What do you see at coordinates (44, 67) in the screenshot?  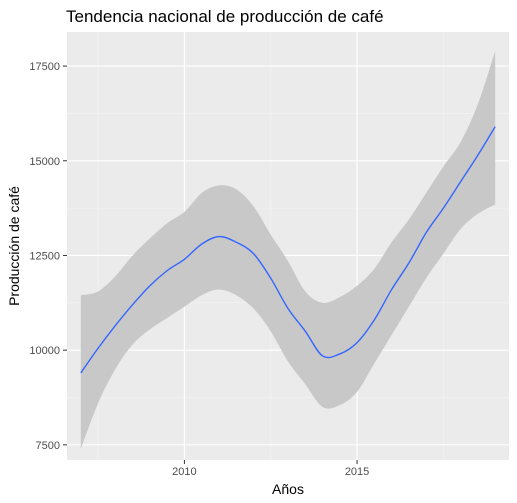 I see `y-tick-label: 17500` at bounding box center [44, 67].